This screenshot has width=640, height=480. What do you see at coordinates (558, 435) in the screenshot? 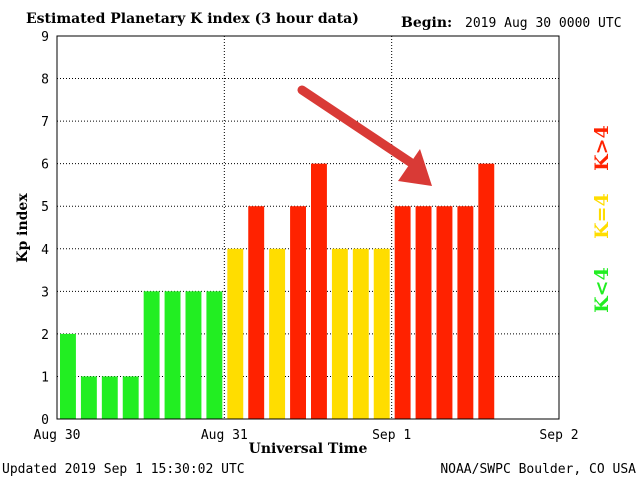
I see `x-tick-label: Sep 2` at bounding box center [558, 435].